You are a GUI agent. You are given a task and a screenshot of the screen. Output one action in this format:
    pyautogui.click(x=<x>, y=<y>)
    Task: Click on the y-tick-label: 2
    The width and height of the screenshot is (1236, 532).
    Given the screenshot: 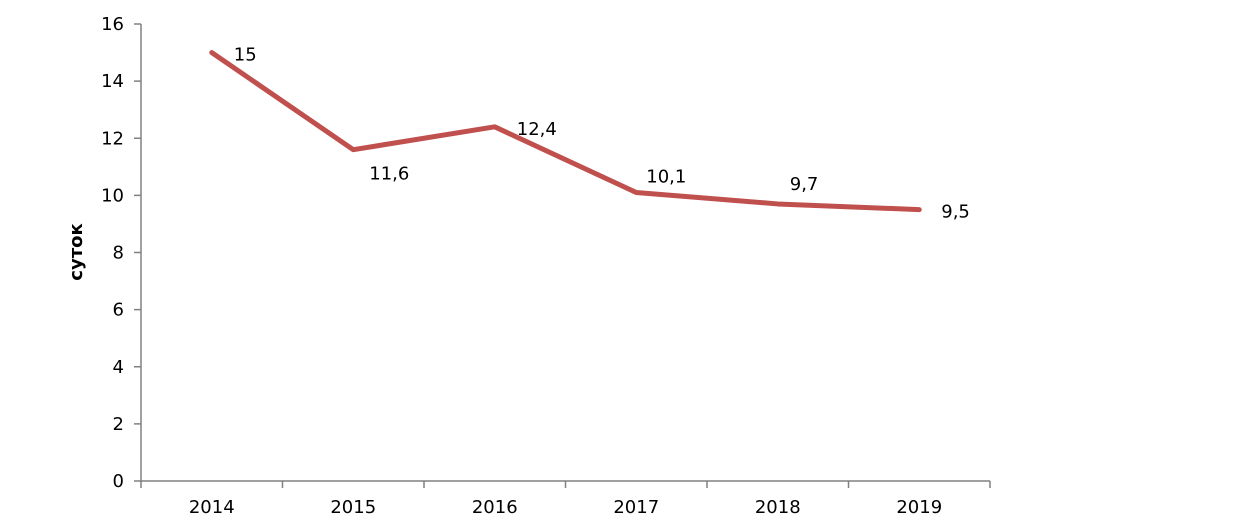 What is the action you would take?
    pyautogui.click(x=118, y=424)
    